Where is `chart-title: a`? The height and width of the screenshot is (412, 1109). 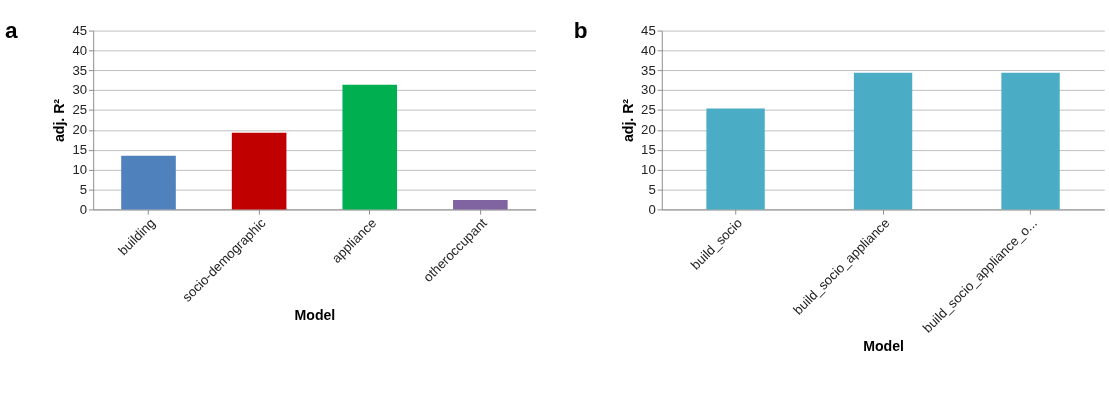
chart-title: a is located at coordinates (12, 31).